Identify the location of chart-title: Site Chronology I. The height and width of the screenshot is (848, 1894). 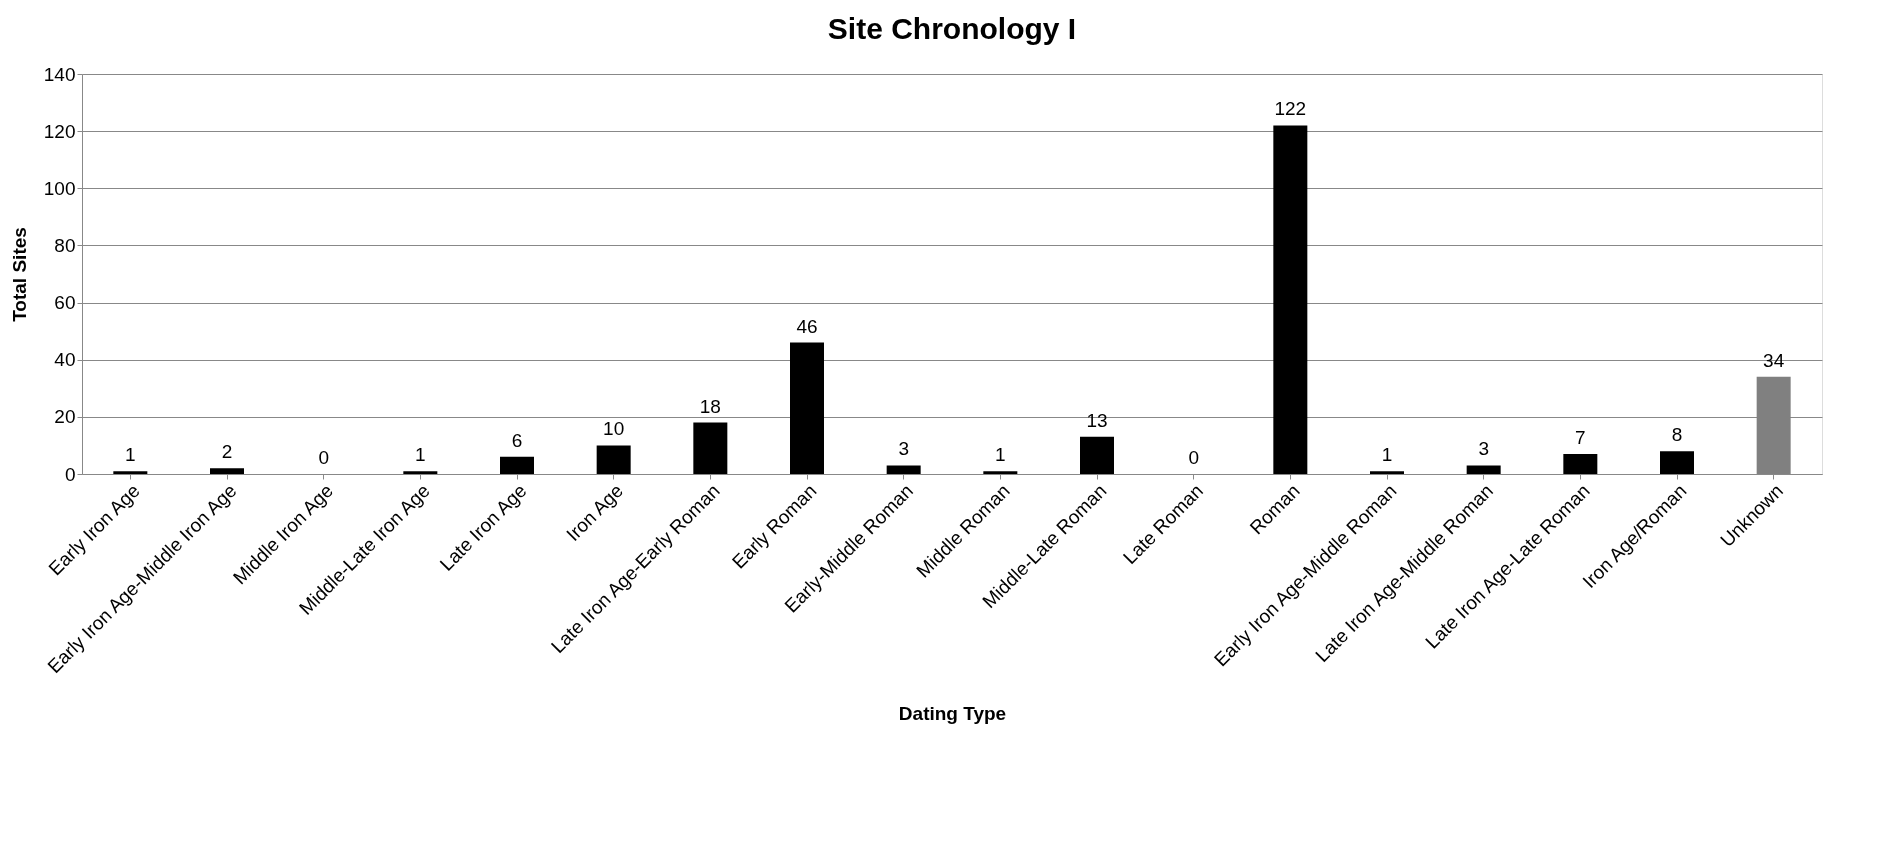
(952, 28).